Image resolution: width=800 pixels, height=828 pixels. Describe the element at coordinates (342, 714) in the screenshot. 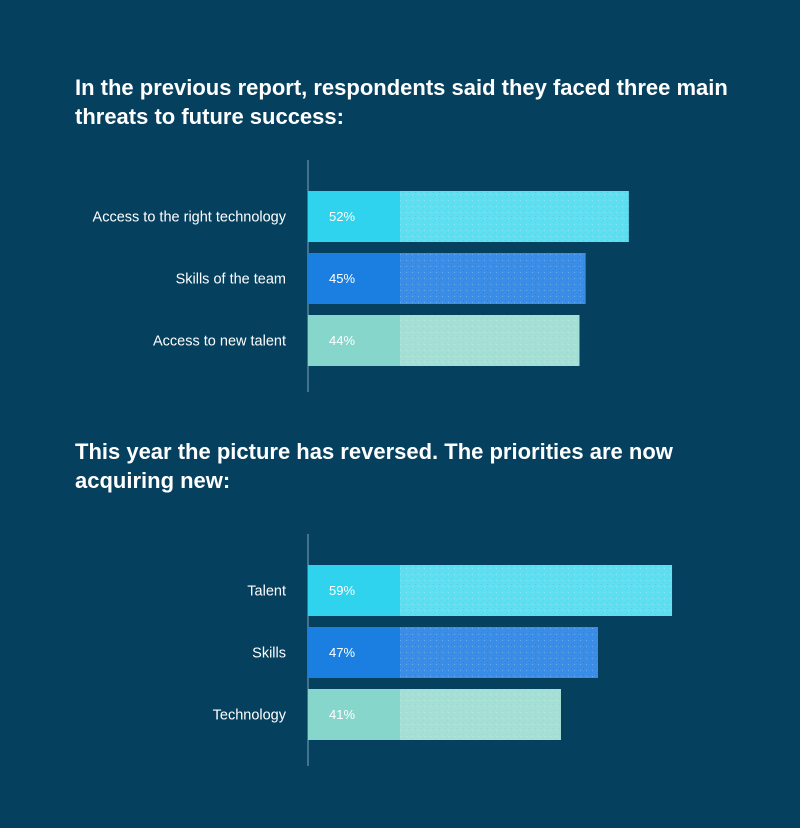

I see `chart-2-value-label-3: 41%` at that location.